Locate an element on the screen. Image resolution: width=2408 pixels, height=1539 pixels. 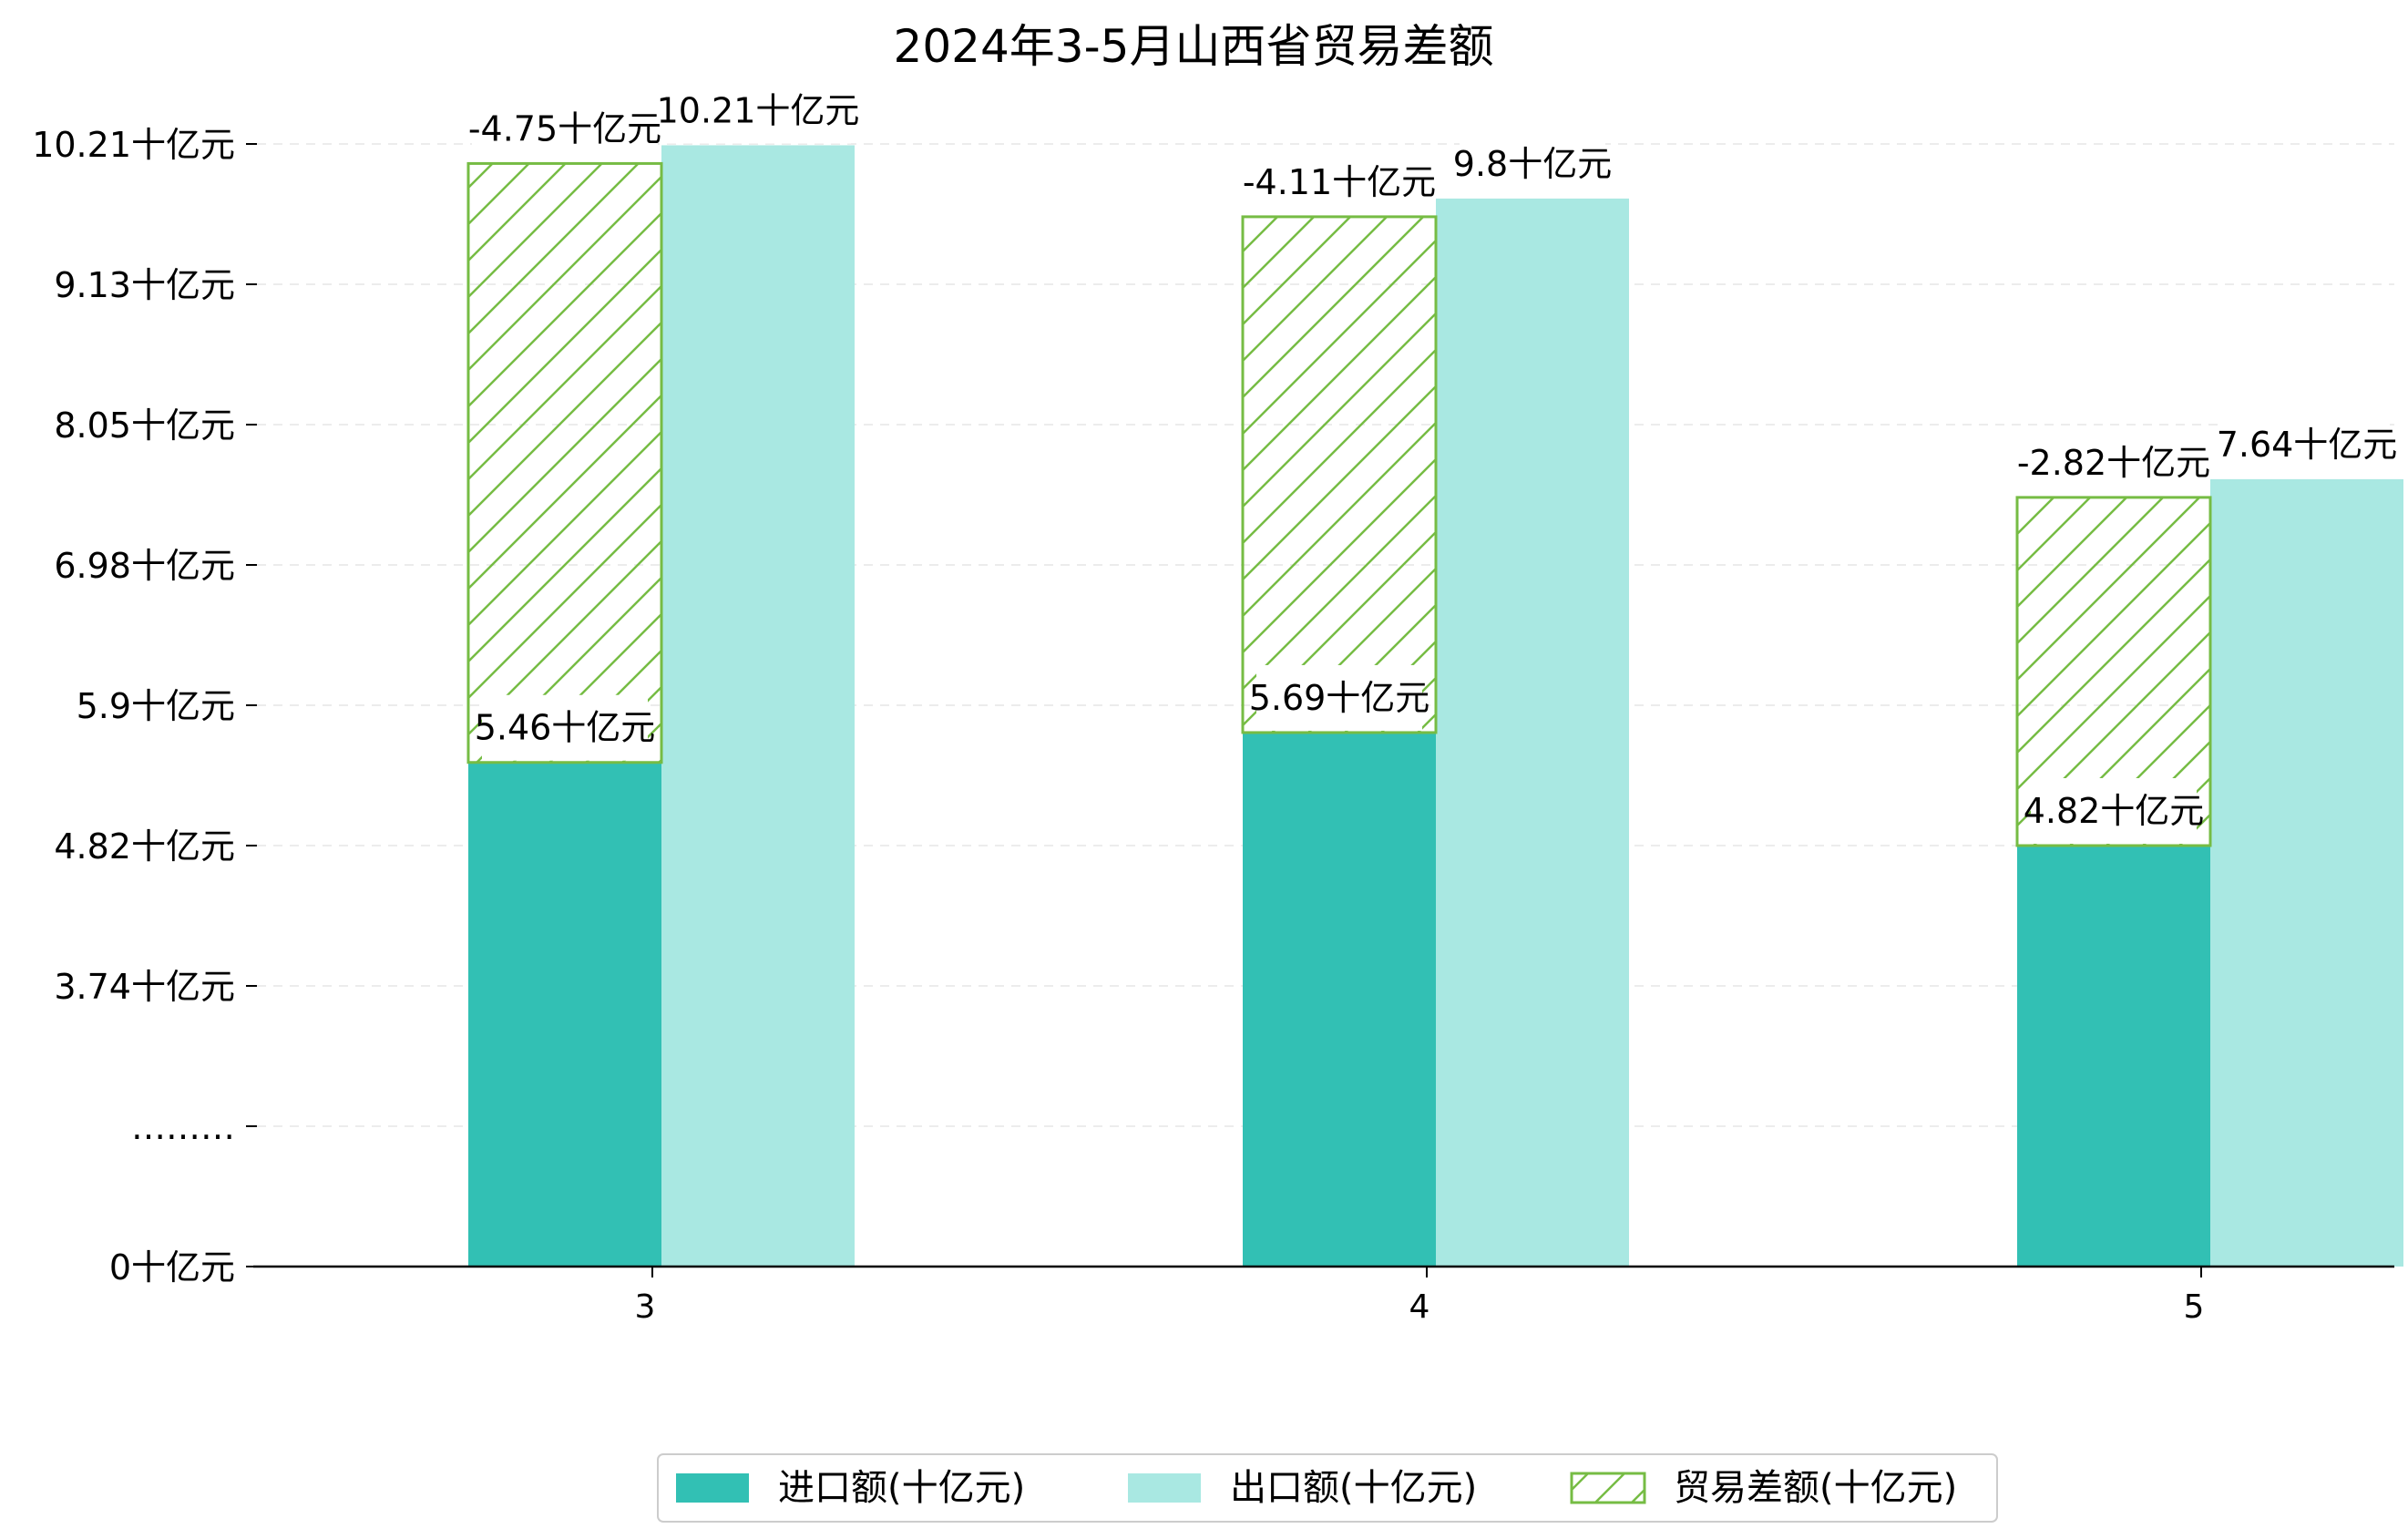
y-tick-label: 10.21十亿元 is located at coordinates (133, 145).